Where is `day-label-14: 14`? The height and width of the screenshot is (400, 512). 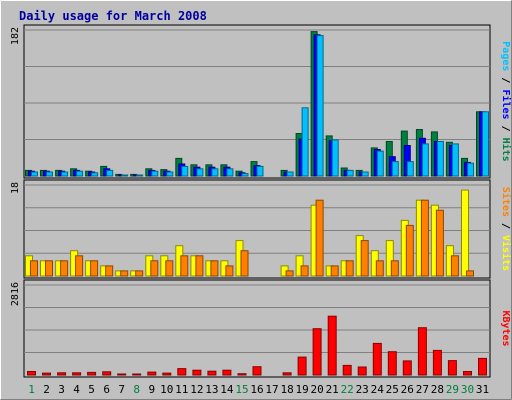 day-label-14: 14 is located at coordinates (227, 389).